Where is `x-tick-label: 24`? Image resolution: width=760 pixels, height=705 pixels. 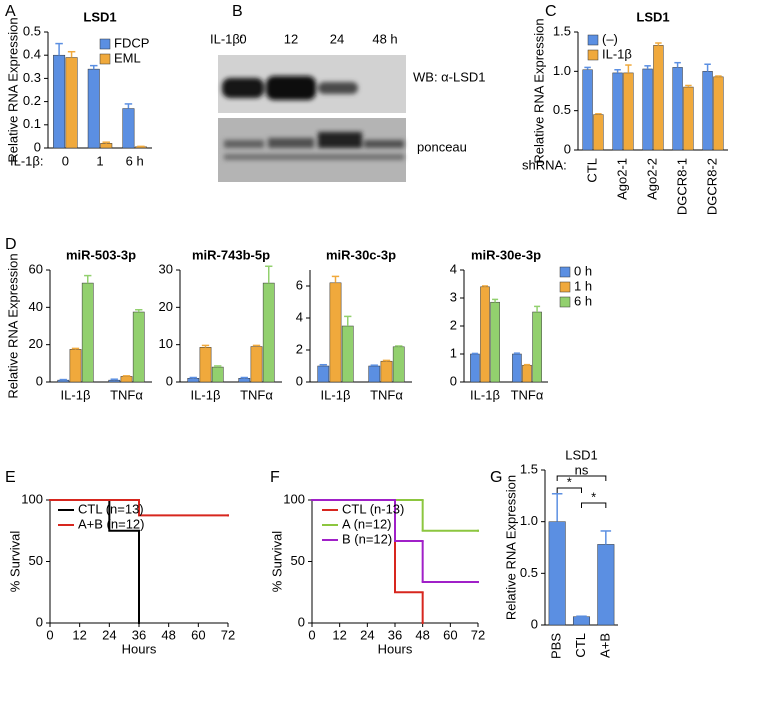 x-tick-label: 24 is located at coordinates (109, 634).